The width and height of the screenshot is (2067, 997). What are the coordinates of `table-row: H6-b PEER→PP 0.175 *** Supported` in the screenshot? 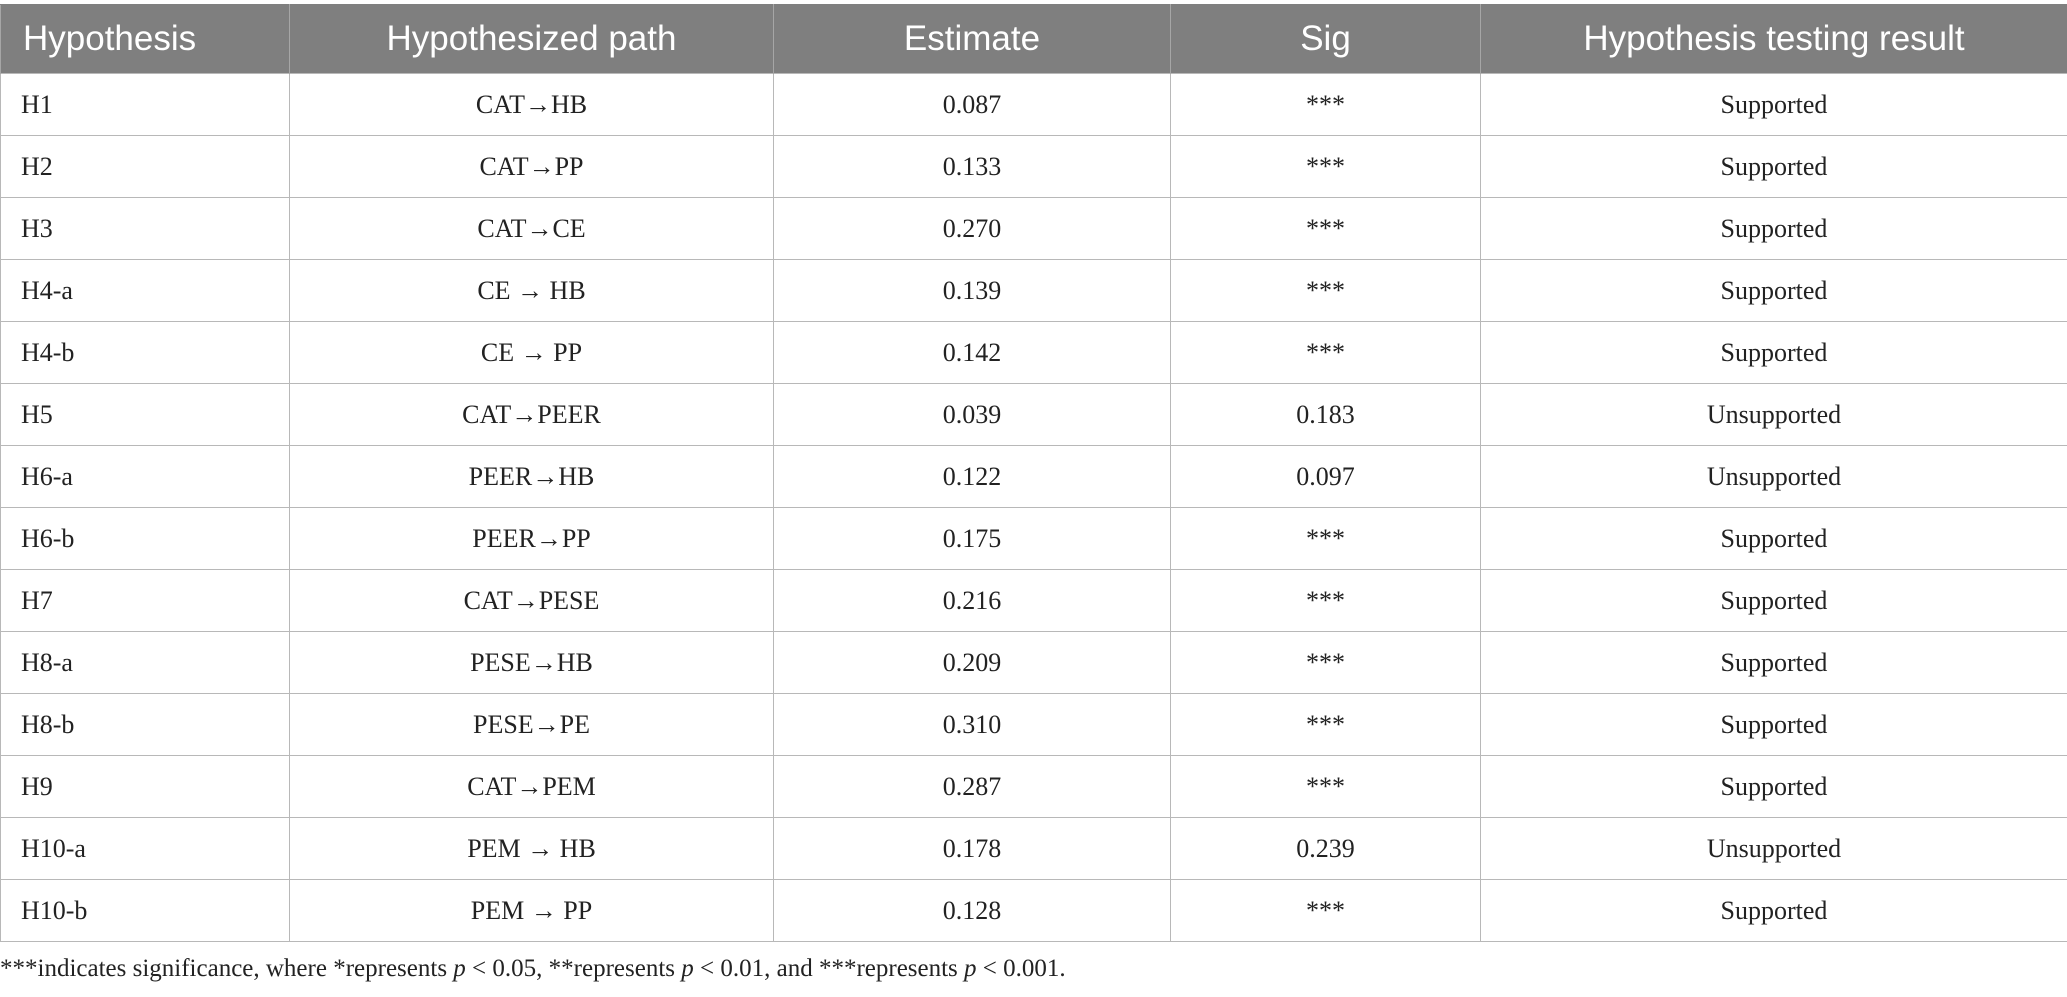 It's located at (1033, 538).